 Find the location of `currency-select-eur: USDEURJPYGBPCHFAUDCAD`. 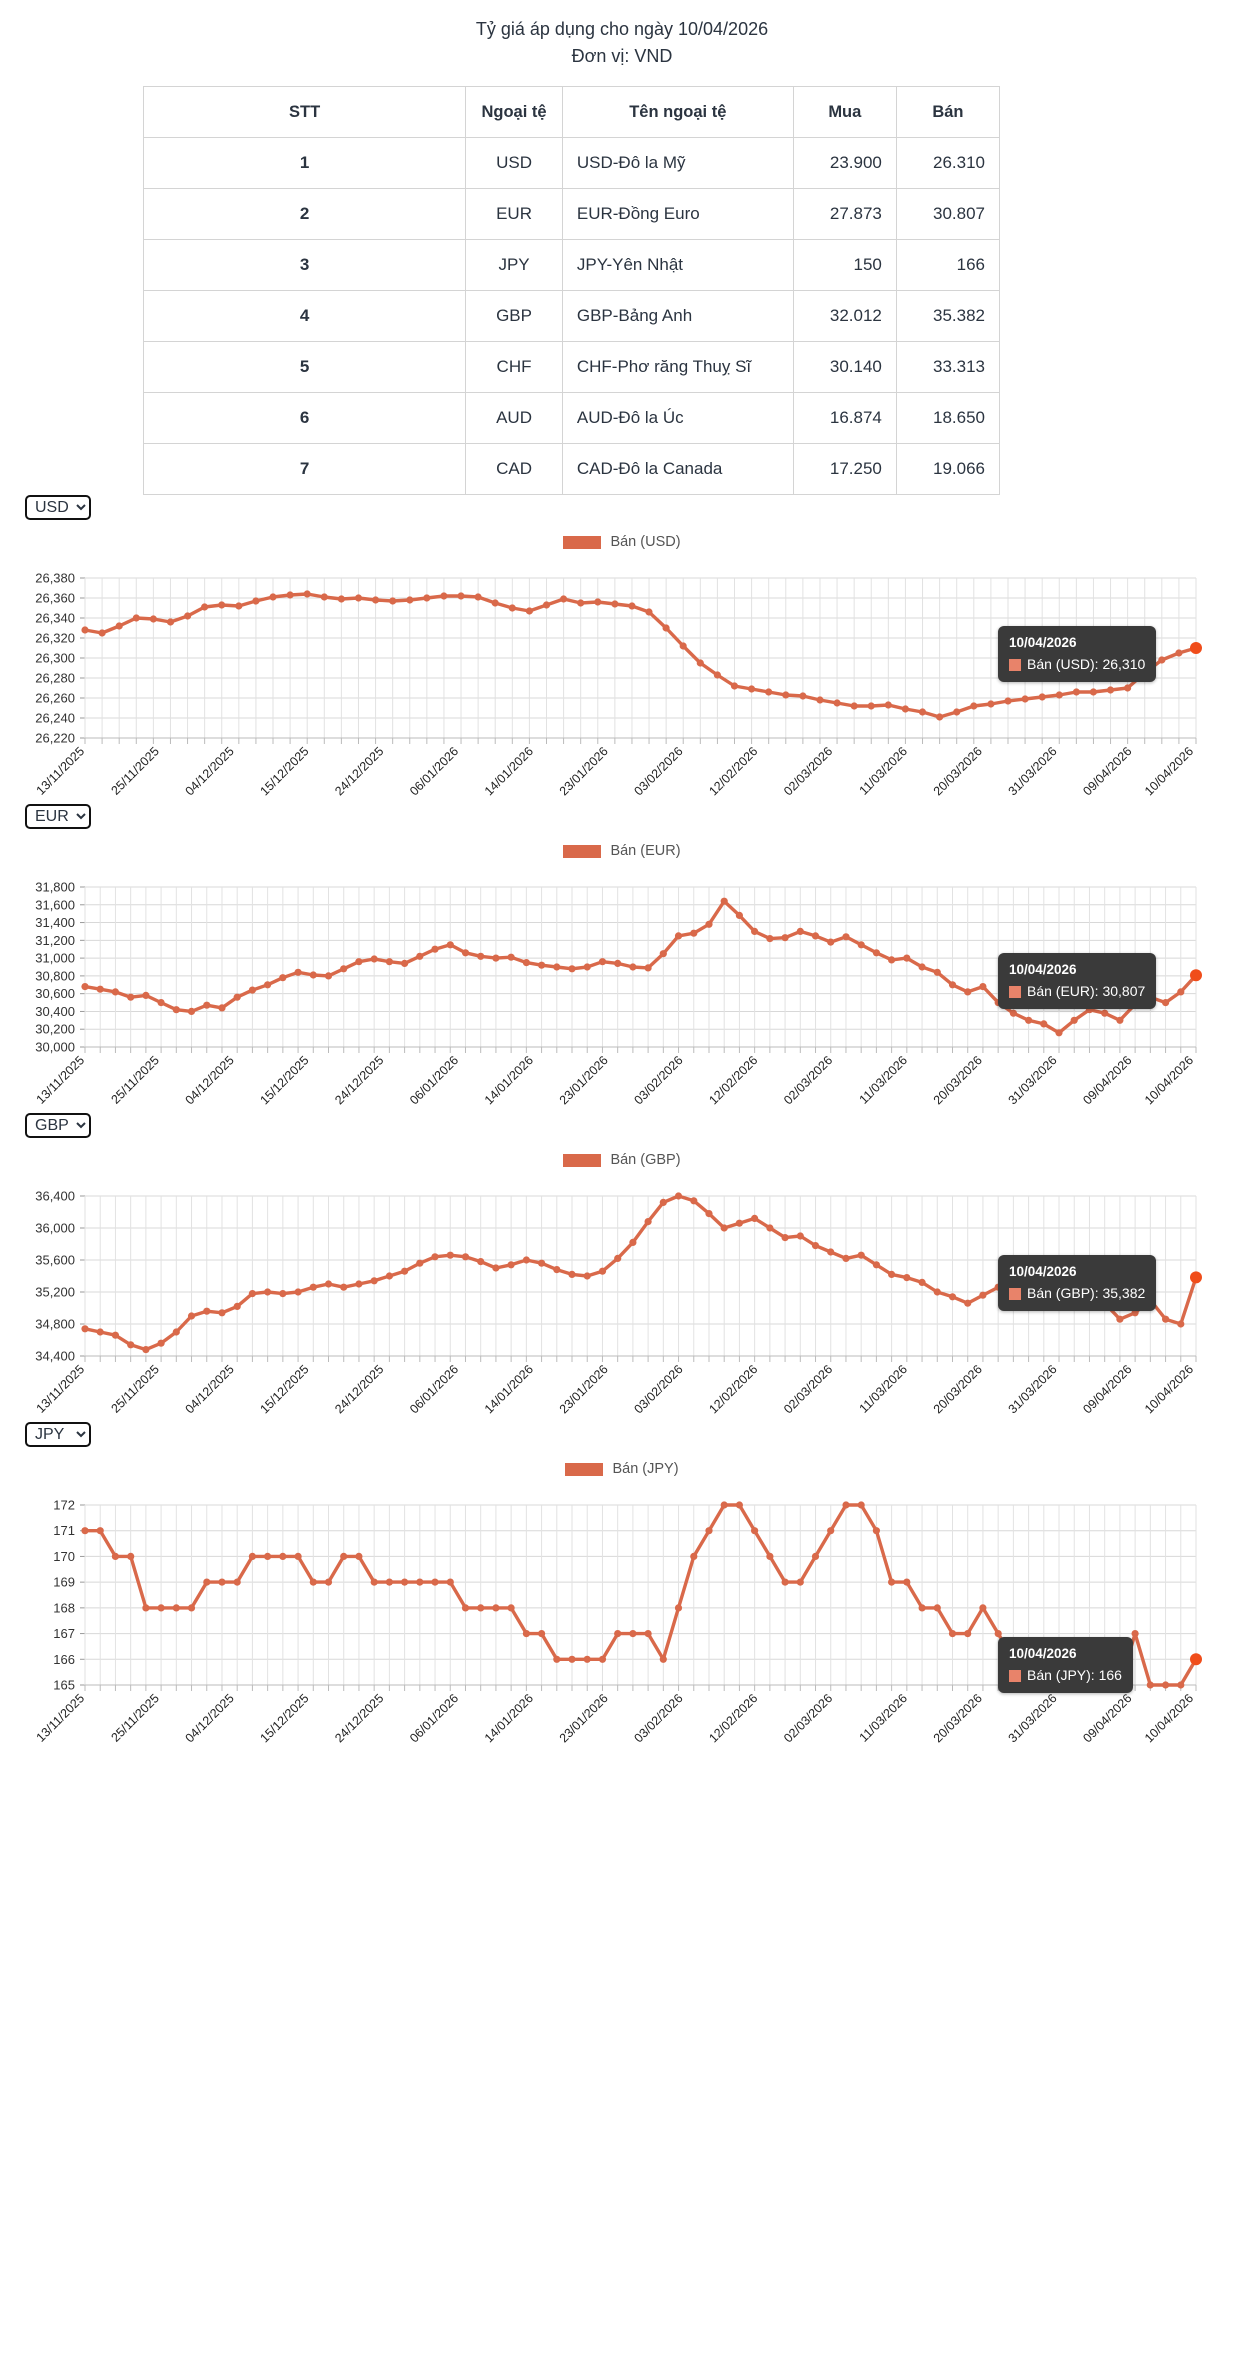

currency-select-eur: USDEURJPYGBPCHFAUDCAD is located at coordinates (58, 816).